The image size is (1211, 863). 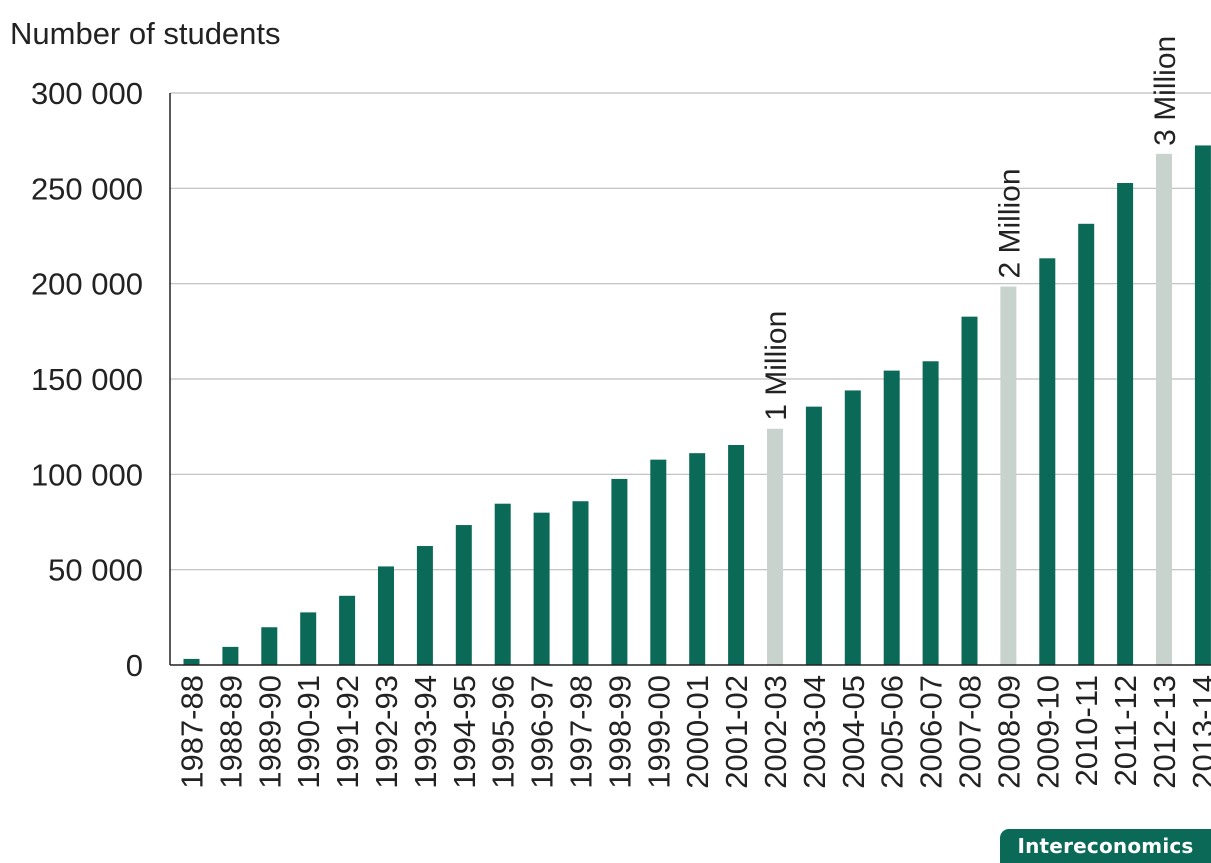 What do you see at coordinates (931, 732) in the screenshot?
I see `x-tick-label: 2006-07` at bounding box center [931, 732].